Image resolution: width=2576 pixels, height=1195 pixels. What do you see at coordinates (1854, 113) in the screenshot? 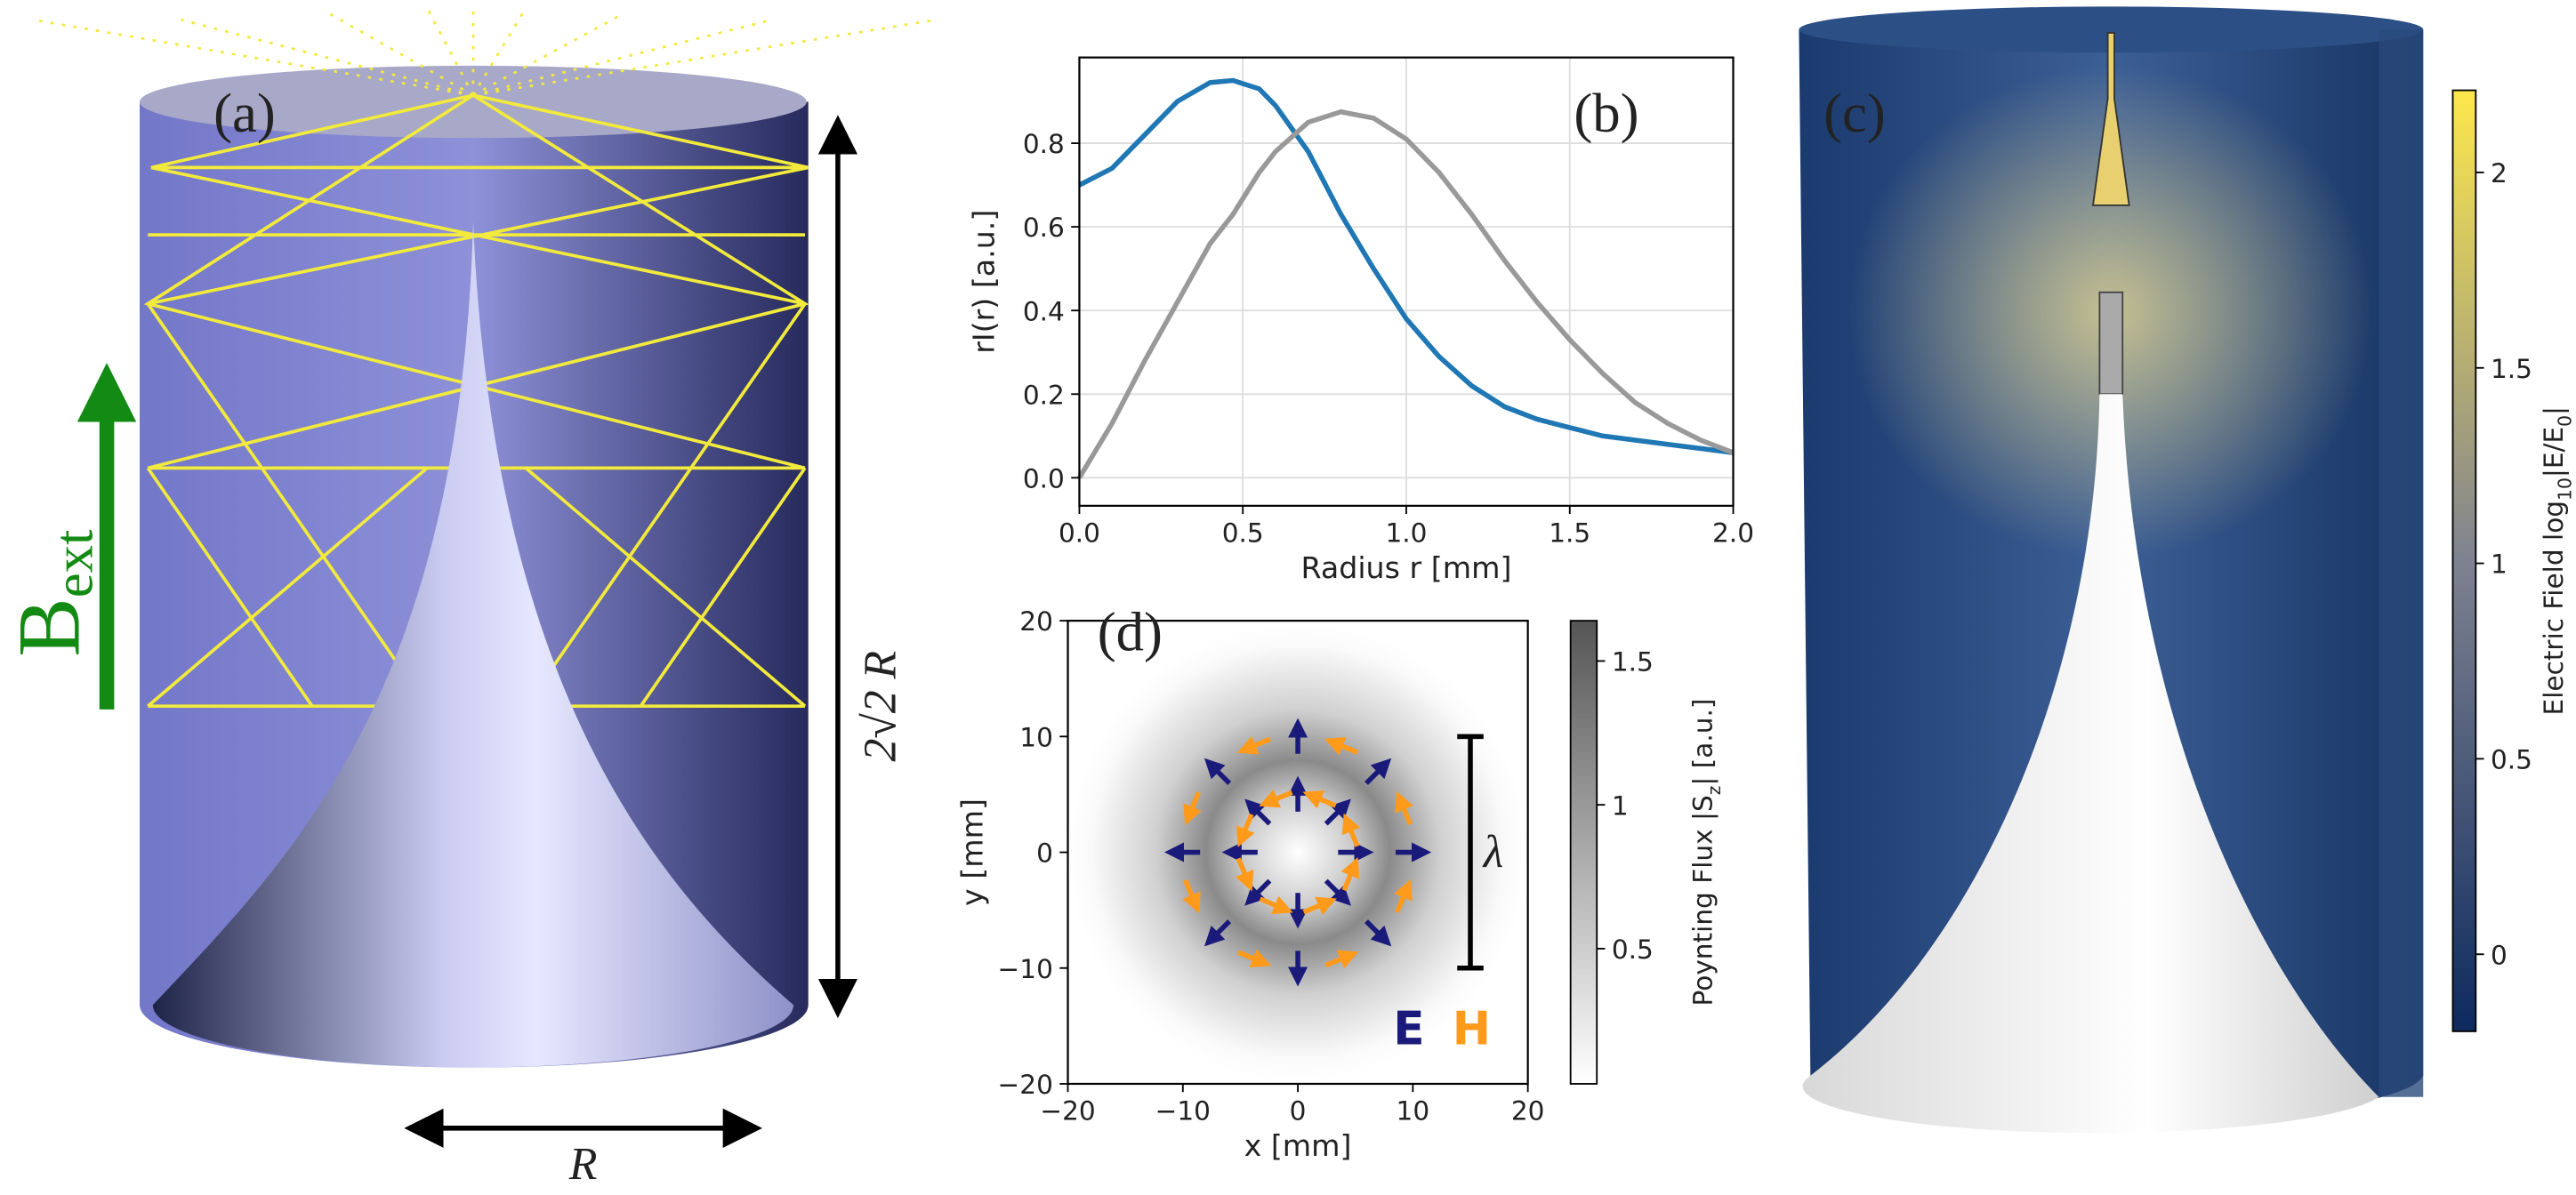
I see `panel-label: (c)` at bounding box center [1854, 113].